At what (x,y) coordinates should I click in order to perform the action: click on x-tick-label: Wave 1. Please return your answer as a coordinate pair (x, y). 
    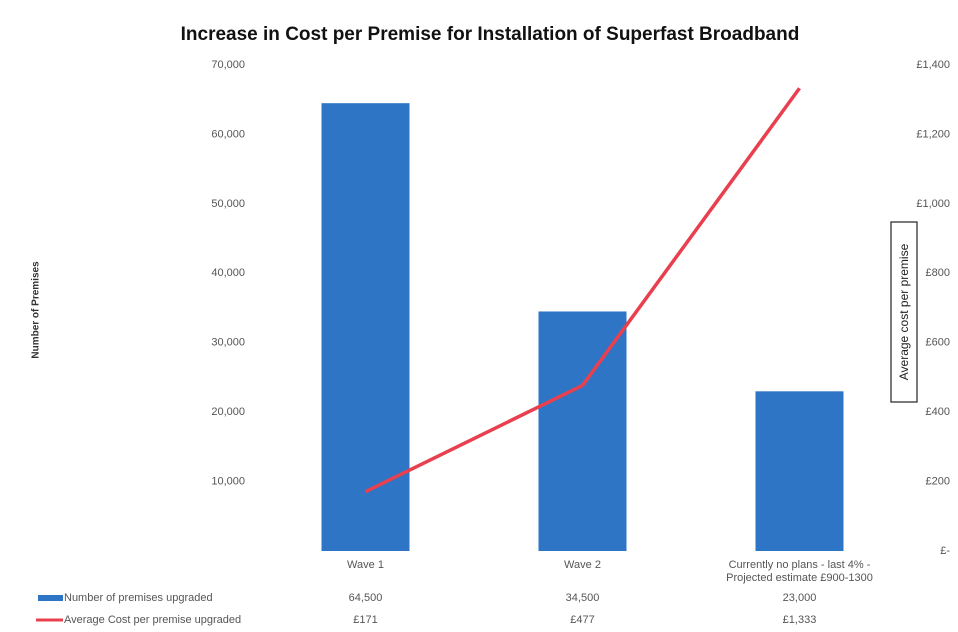
    Looking at the image, I should click on (365, 565).